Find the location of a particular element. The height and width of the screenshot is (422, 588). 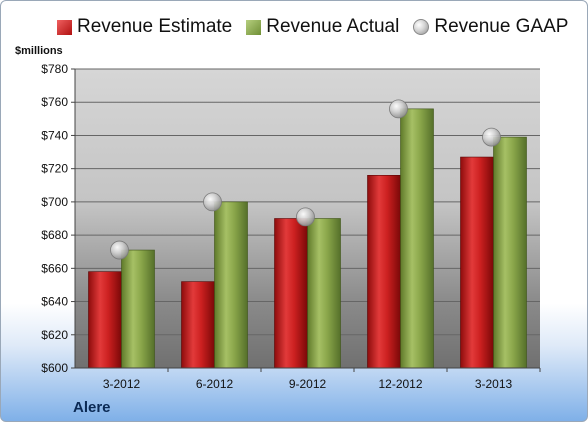

chart-title: Alere is located at coordinates (92, 407).